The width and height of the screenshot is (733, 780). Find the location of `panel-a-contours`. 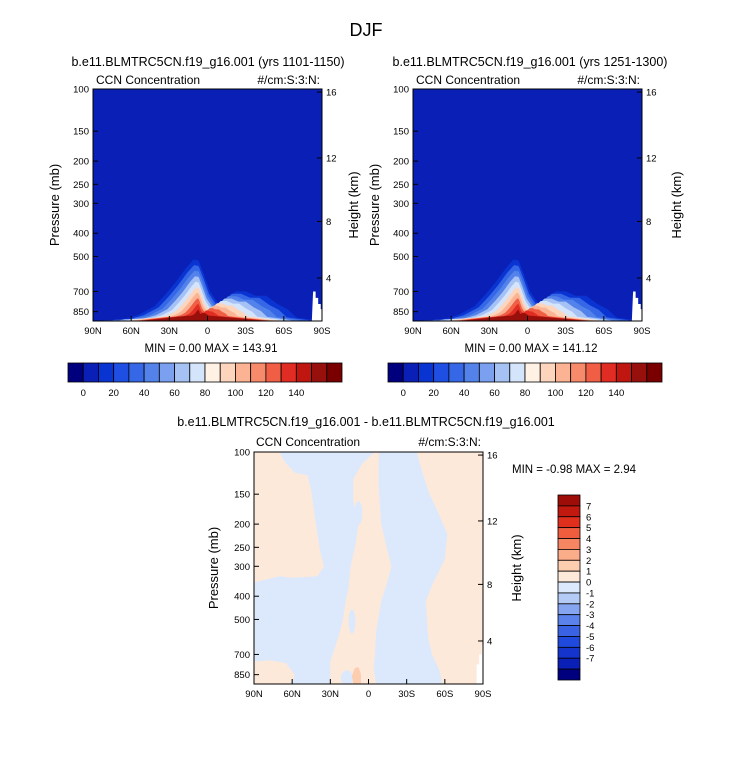

panel-a-contours is located at coordinates (207, 290).